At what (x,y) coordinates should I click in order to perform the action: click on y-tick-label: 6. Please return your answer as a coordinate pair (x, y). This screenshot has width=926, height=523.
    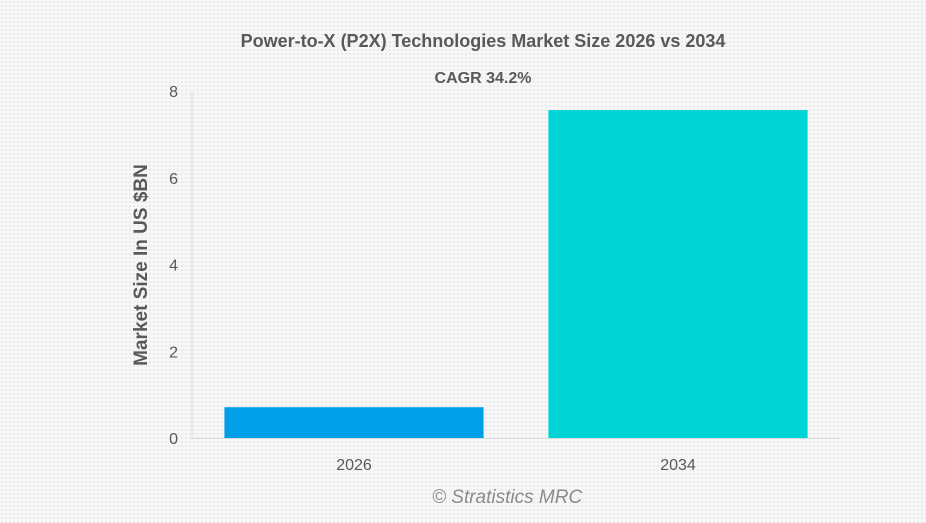
    Looking at the image, I should click on (173, 179).